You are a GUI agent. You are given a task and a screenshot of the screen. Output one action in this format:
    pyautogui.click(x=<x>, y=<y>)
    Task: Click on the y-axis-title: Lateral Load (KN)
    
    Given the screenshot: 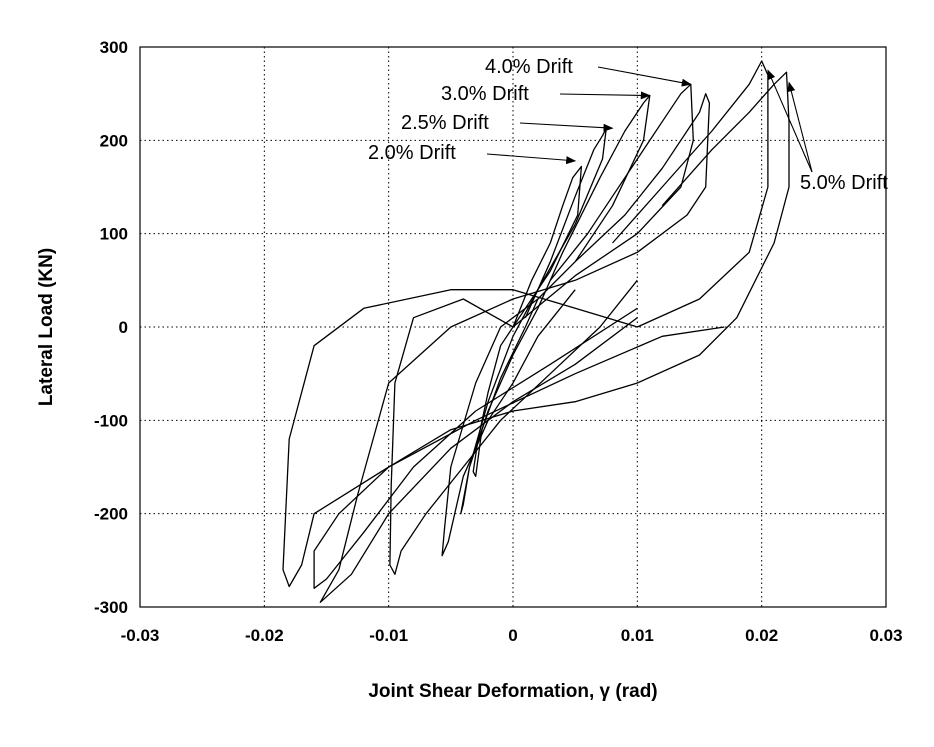 What is the action you would take?
    pyautogui.click(x=46, y=327)
    